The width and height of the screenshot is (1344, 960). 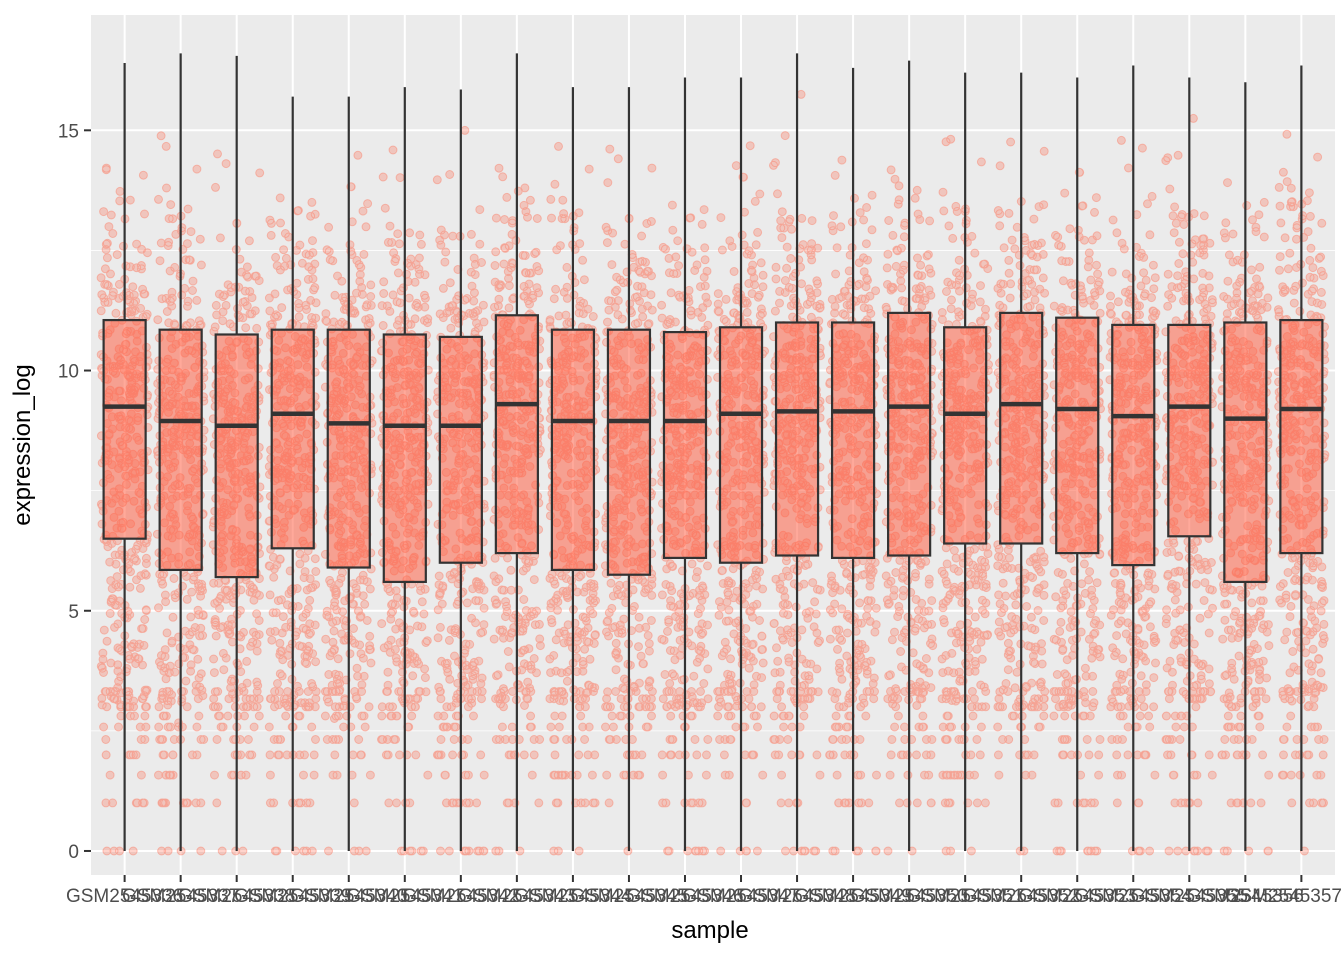 What do you see at coordinates (180, 896) in the screenshot?
I see `x-tick-label: GSM2545337` at bounding box center [180, 896].